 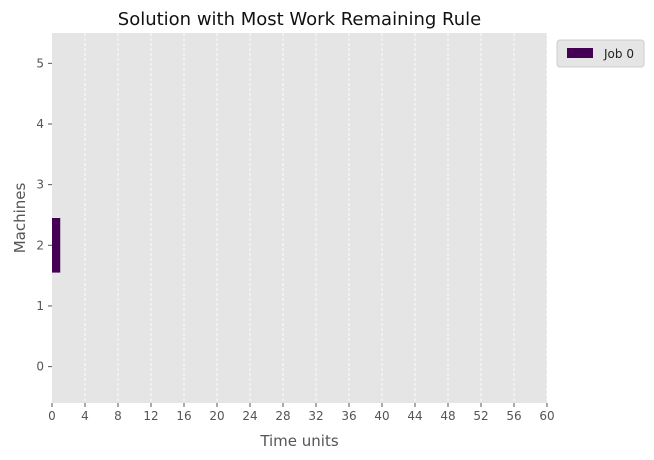 I want to click on x-tick-label: 36, so click(x=348, y=416).